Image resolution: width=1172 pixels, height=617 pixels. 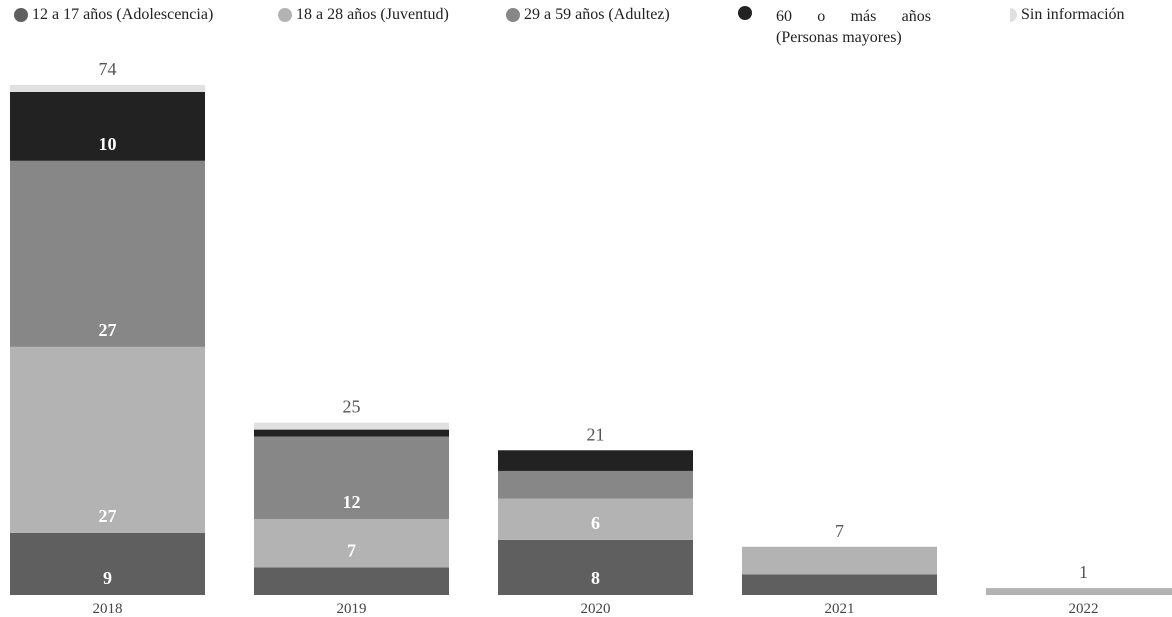 What do you see at coordinates (595, 460) in the screenshot?
I see `bar-segment-2020-60-o-mas-anos-personas-mayores` at bounding box center [595, 460].